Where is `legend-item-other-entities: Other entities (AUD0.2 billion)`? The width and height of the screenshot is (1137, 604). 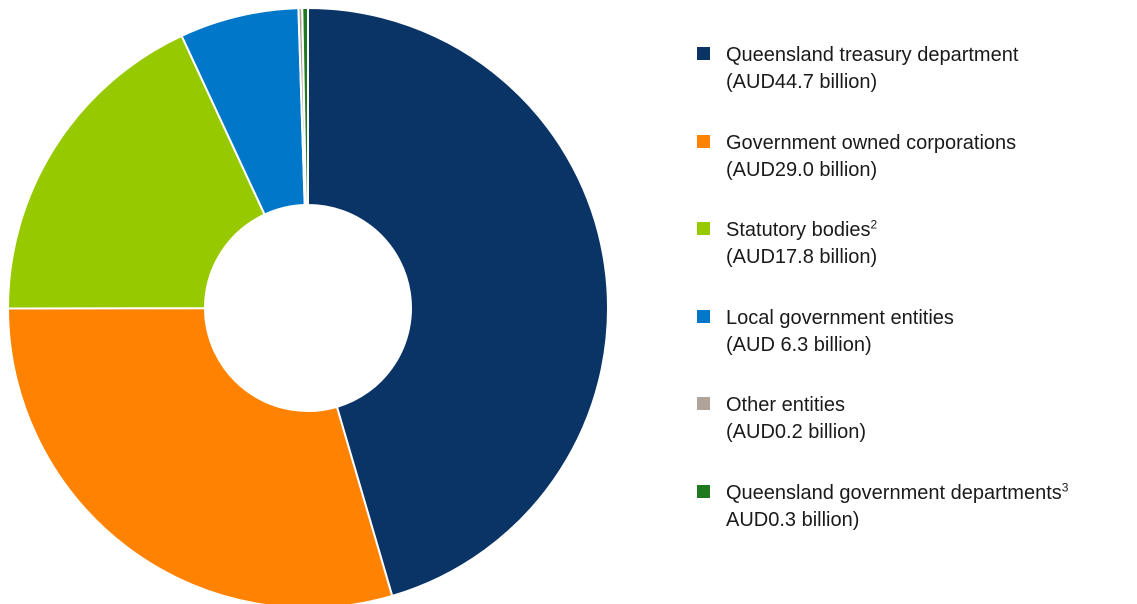
legend-item-other-entities: Other entities (AUD0.2 billion) is located at coordinates (912, 436).